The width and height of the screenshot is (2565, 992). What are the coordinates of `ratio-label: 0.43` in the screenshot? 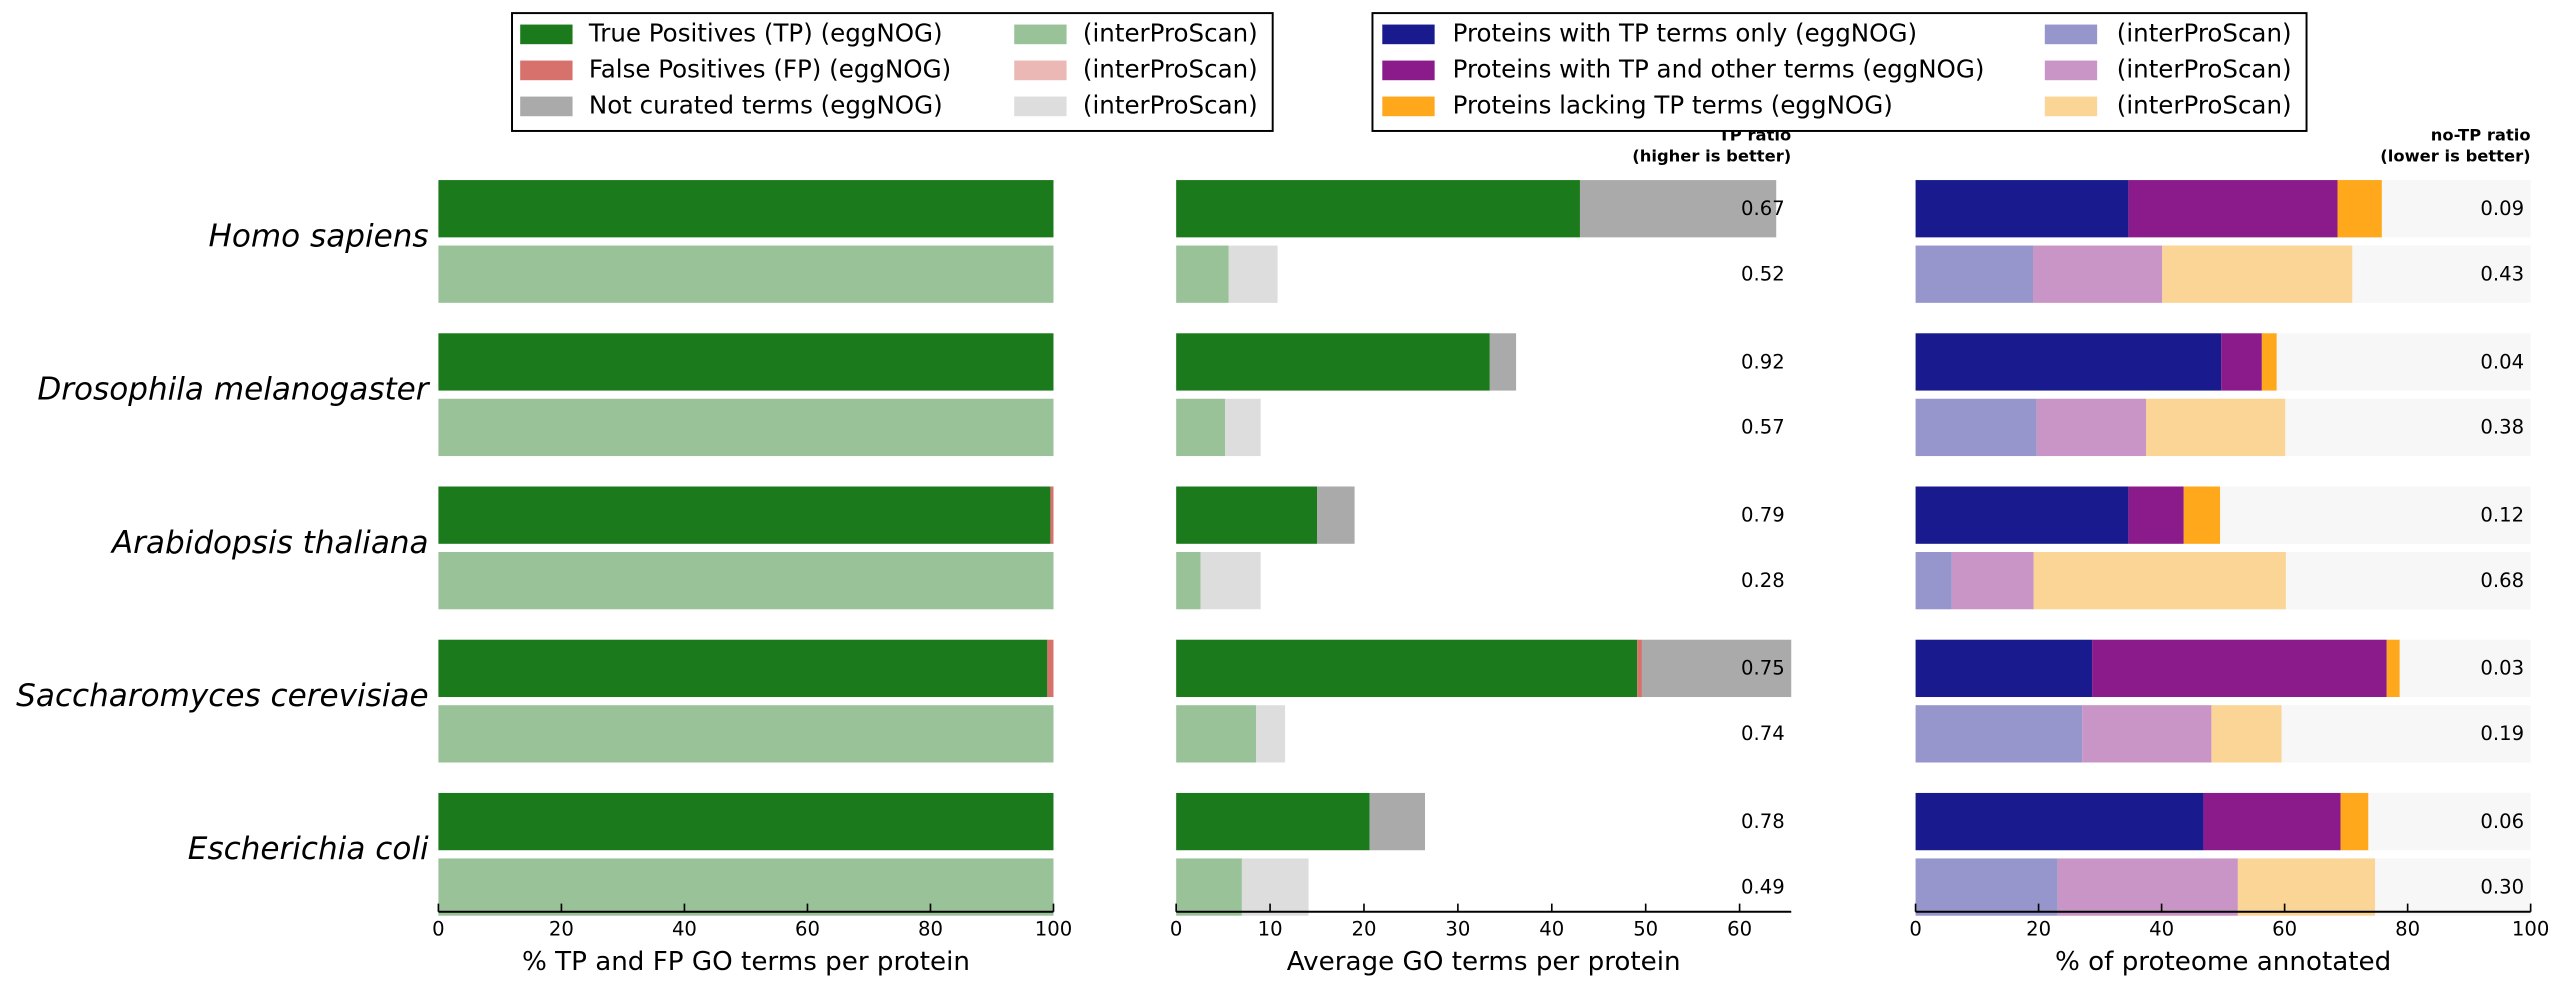 It's located at (2502, 274).